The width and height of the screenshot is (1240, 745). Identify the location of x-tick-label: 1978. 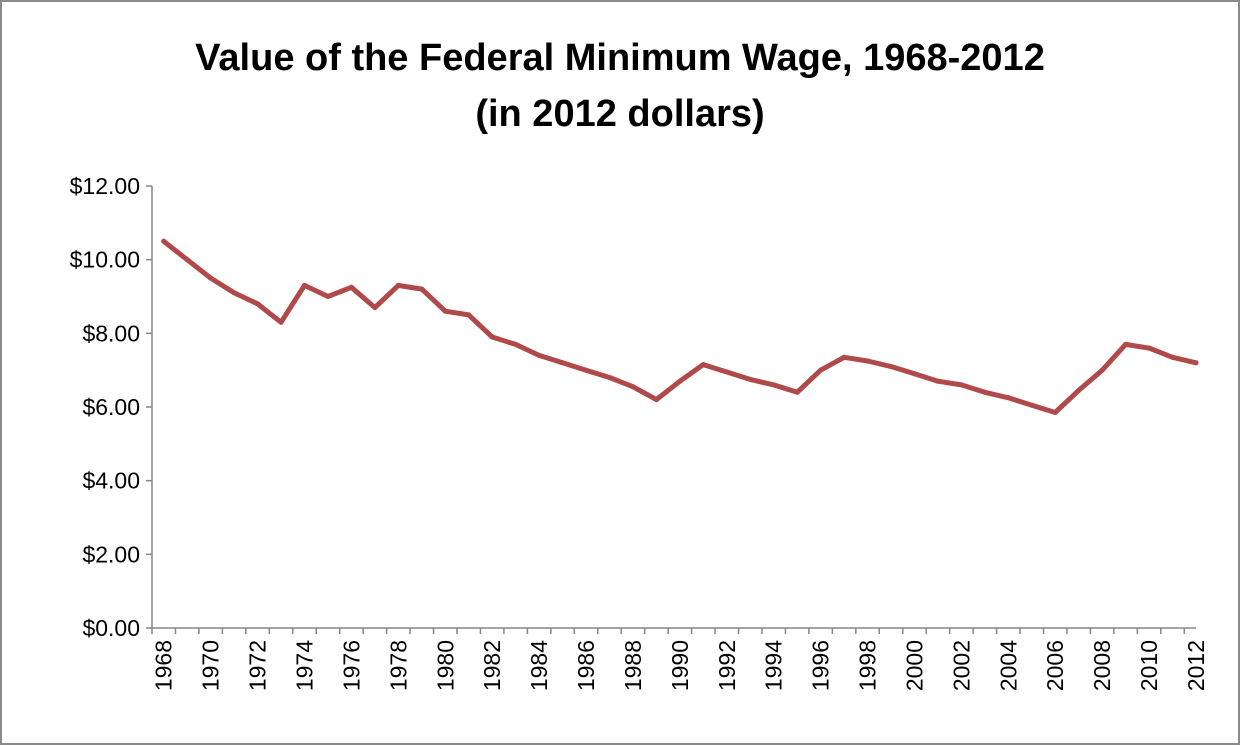
(398, 665).